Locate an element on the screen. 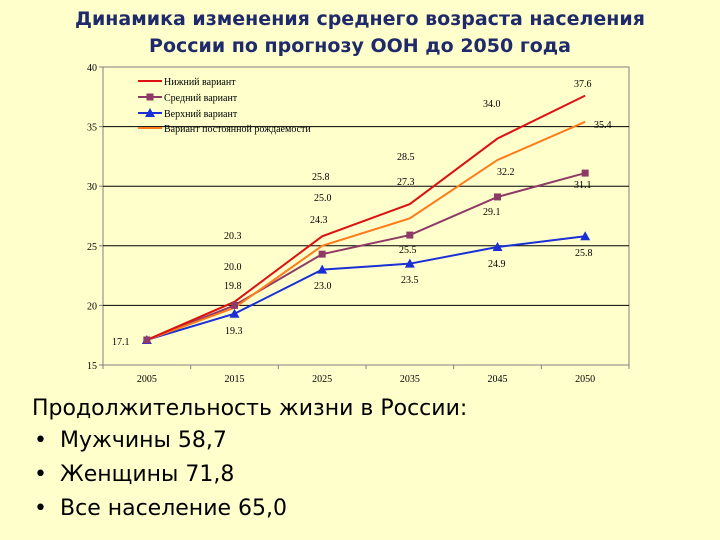  data-label: 25.5 is located at coordinates (408, 250).